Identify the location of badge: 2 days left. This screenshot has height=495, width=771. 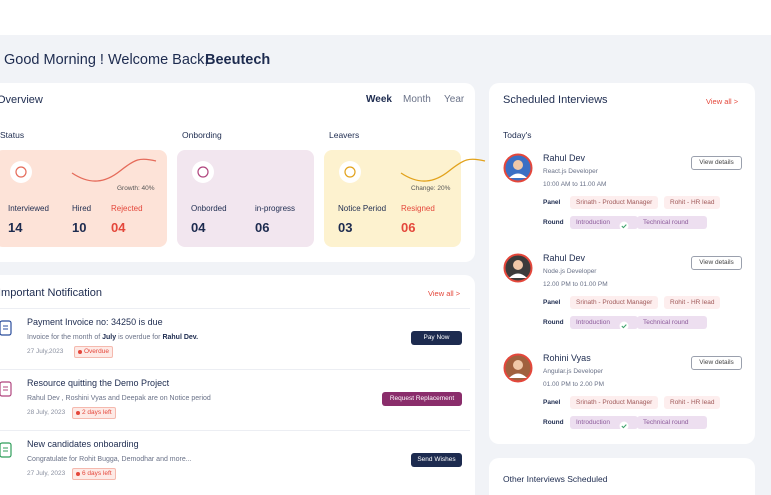
(94, 413).